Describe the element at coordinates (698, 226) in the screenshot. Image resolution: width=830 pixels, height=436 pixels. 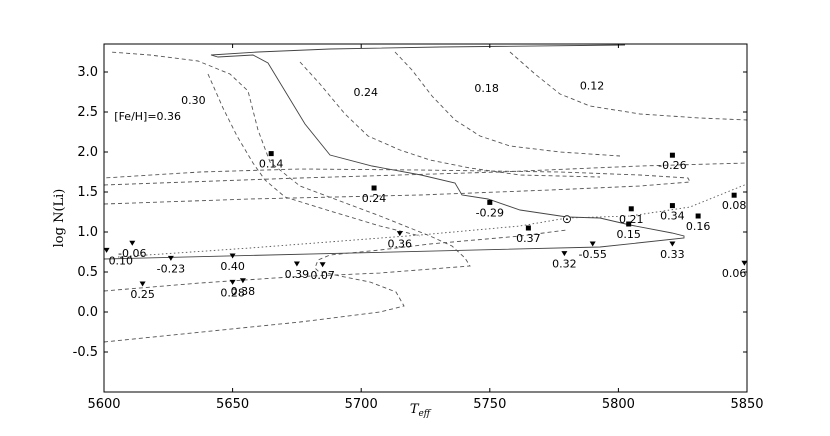
I see `point-label: 0.16` at that location.